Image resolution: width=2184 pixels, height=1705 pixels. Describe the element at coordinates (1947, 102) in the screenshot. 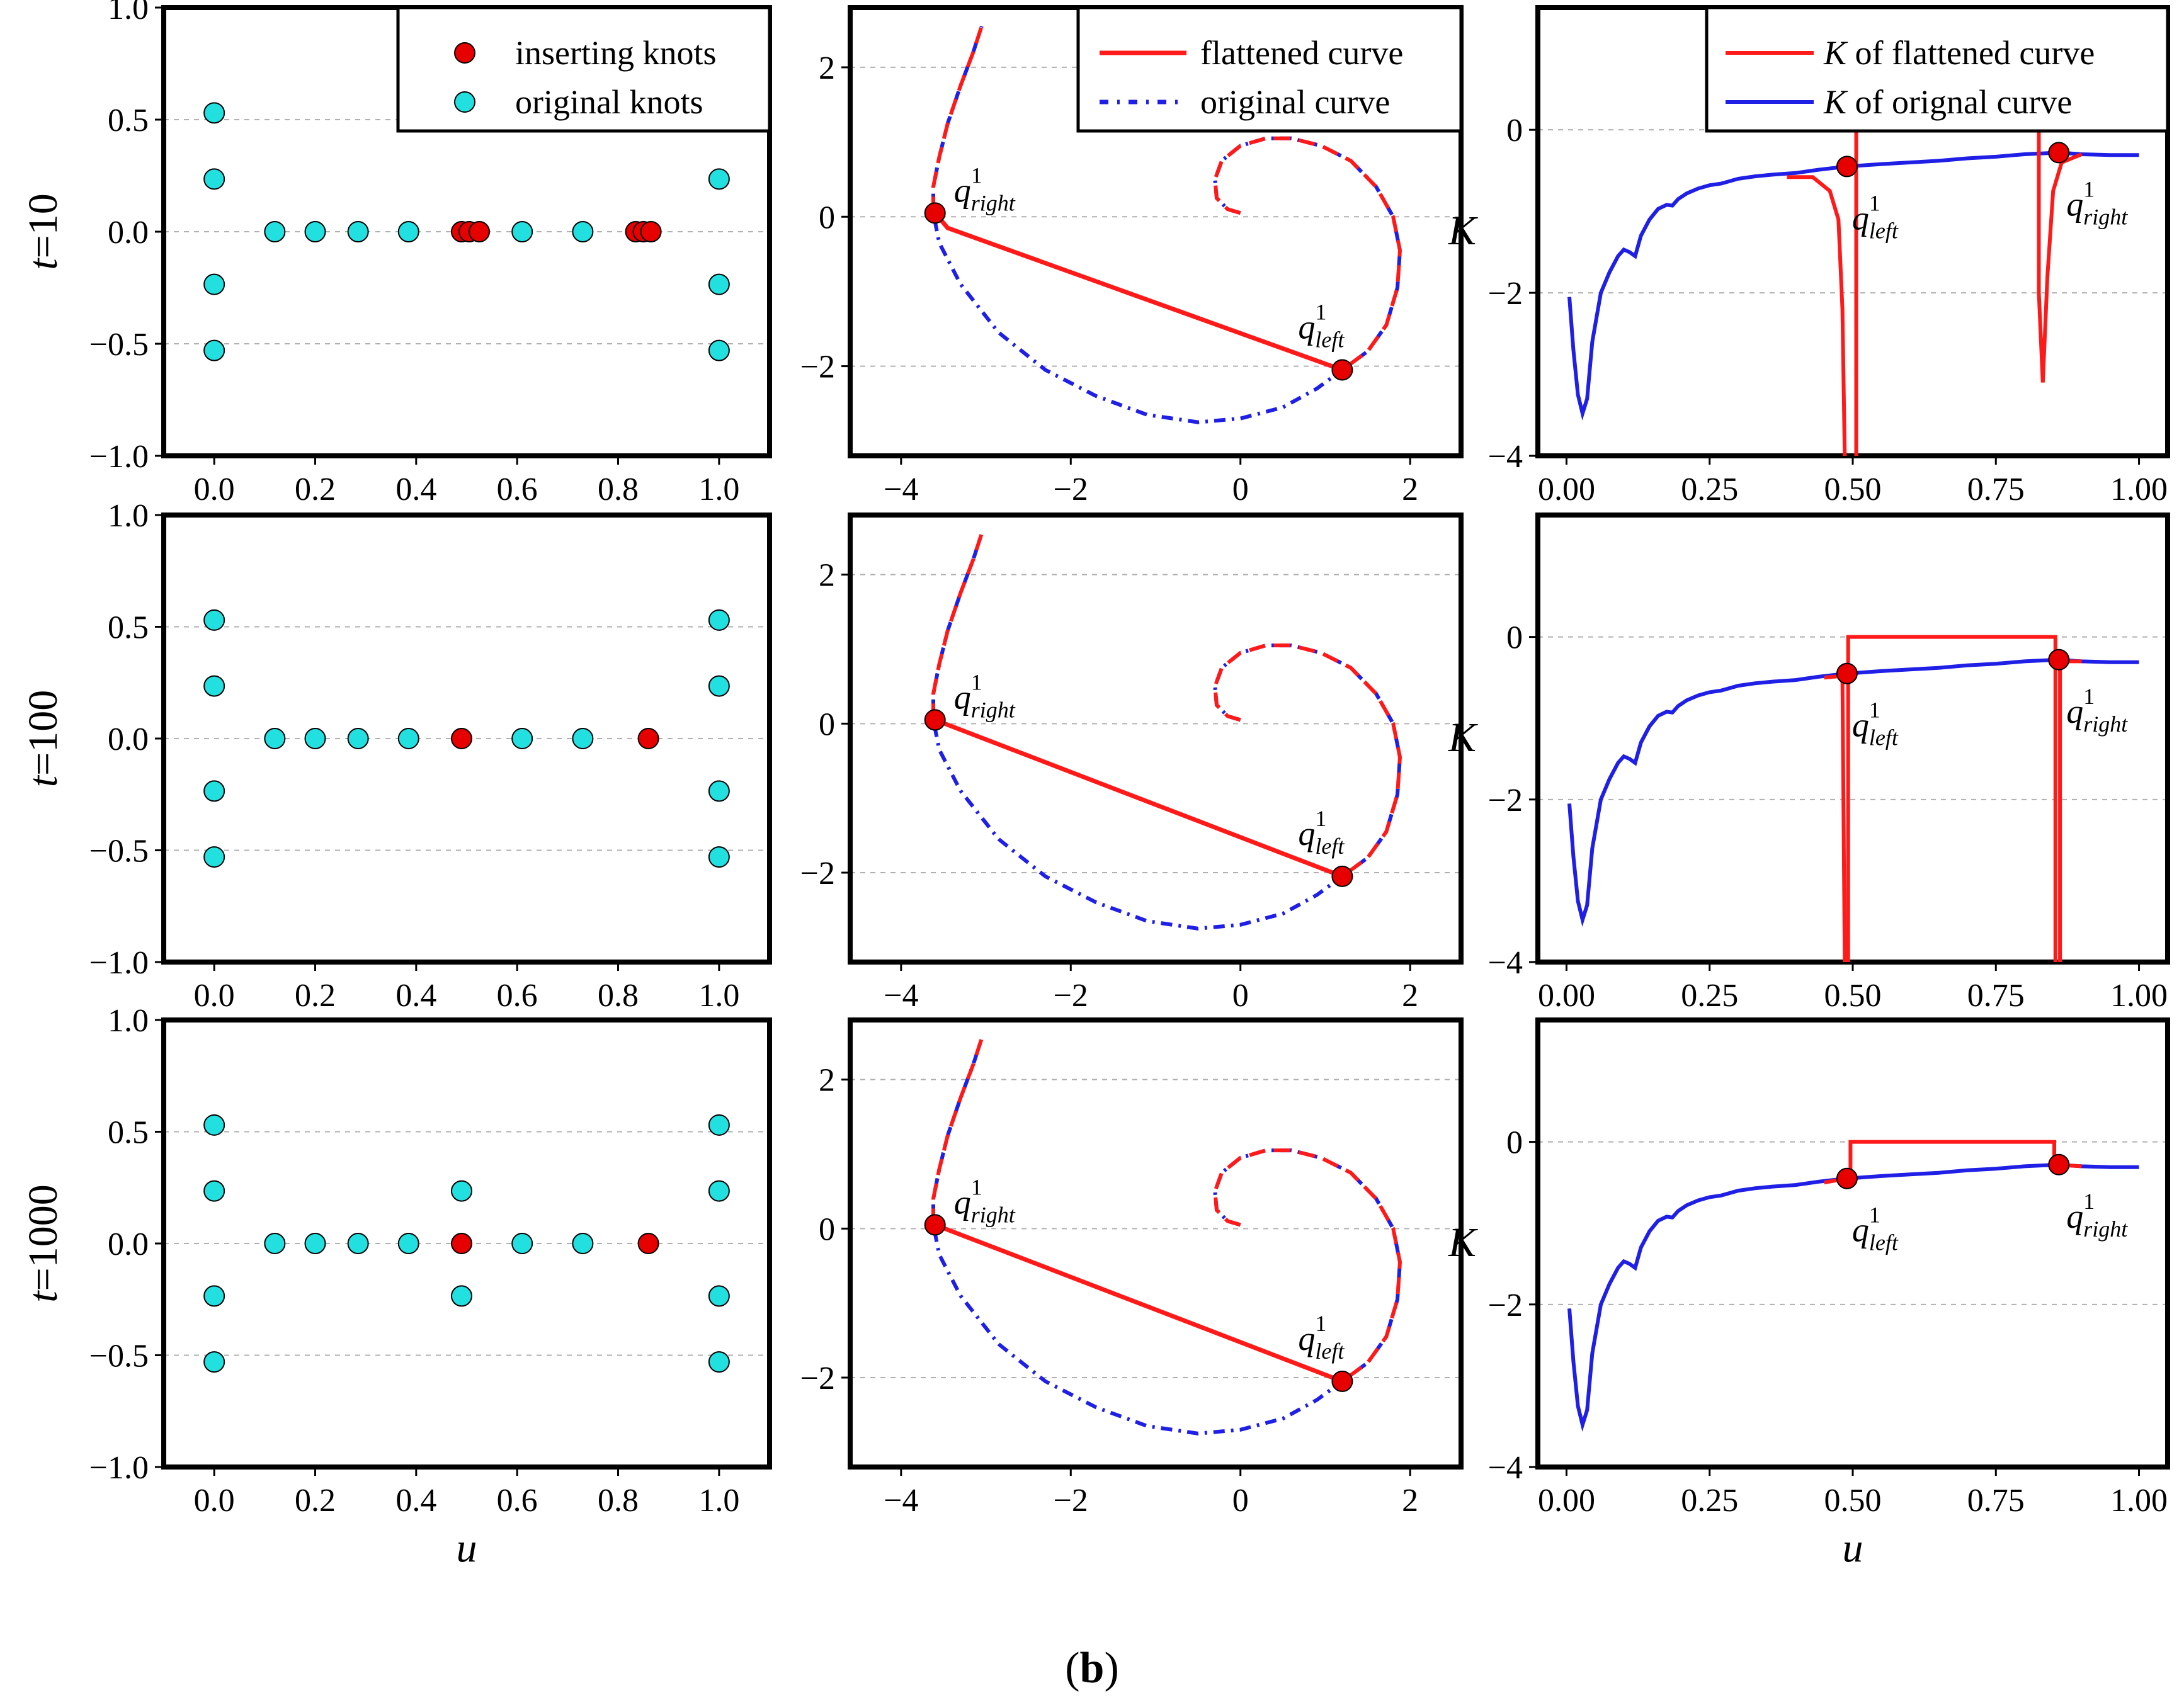

I see `legend-label: K of orignal curve` at that location.